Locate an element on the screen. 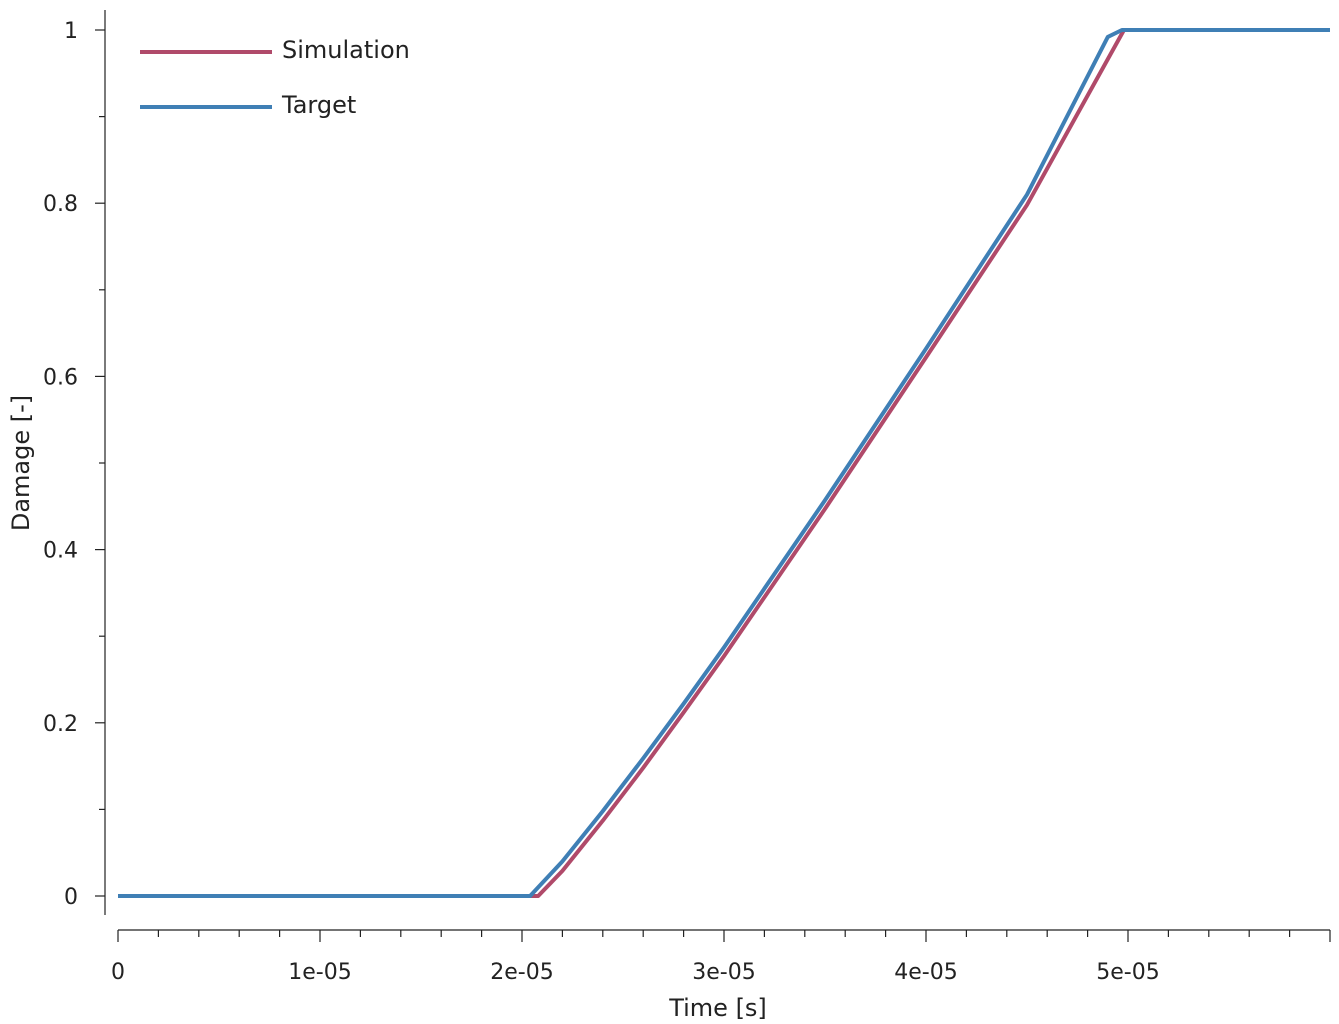 The image size is (1339, 1024). legend-label-simulation: Simulation is located at coordinates (346, 50).